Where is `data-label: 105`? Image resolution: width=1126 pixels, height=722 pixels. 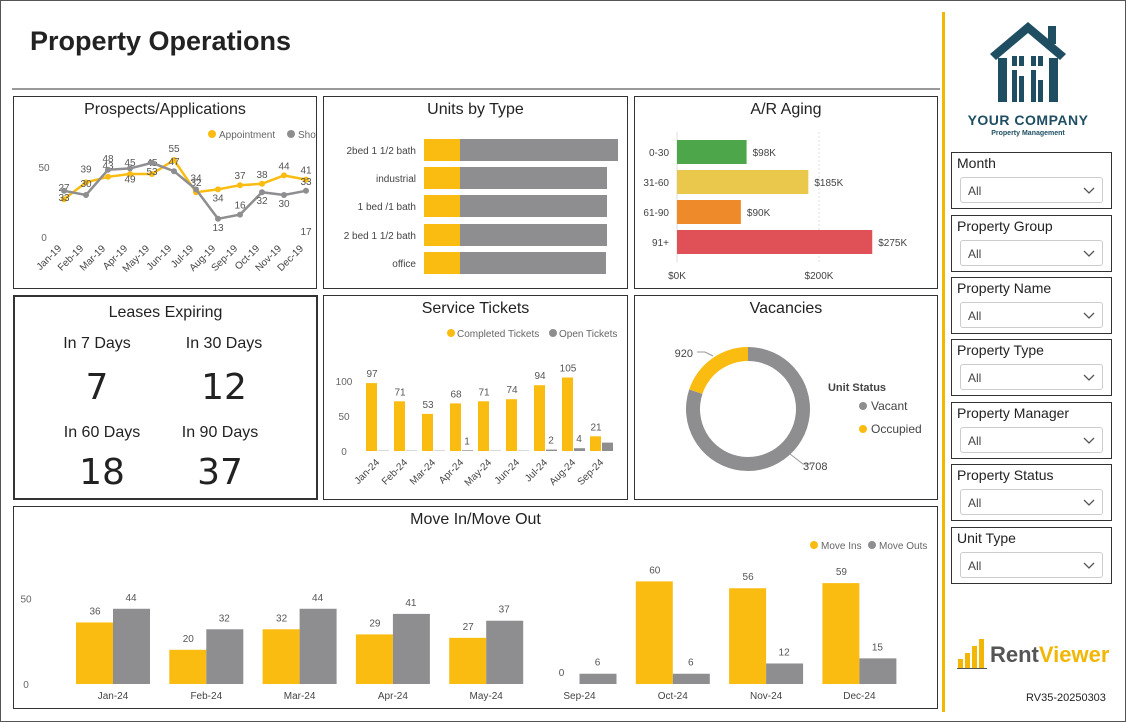
data-label: 105 is located at coordinates (568, 369).